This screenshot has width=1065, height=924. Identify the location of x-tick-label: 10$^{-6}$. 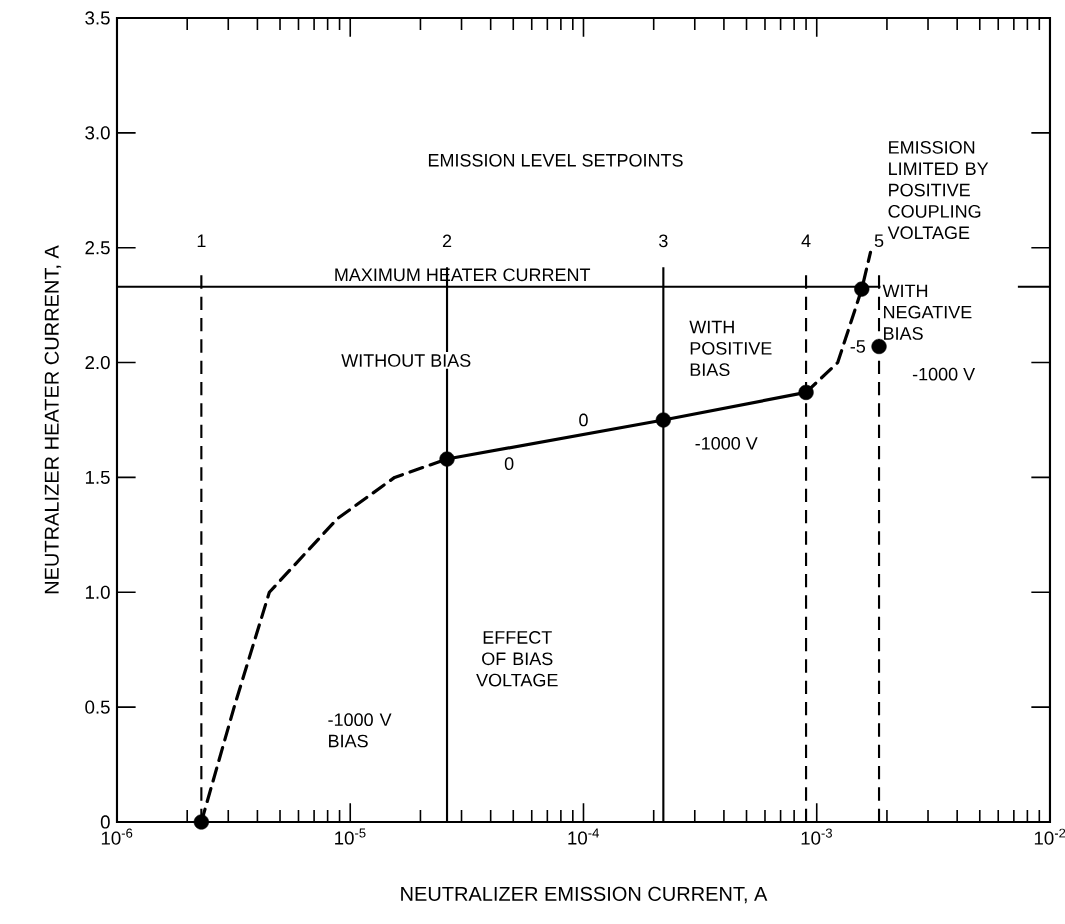
(117, 836).